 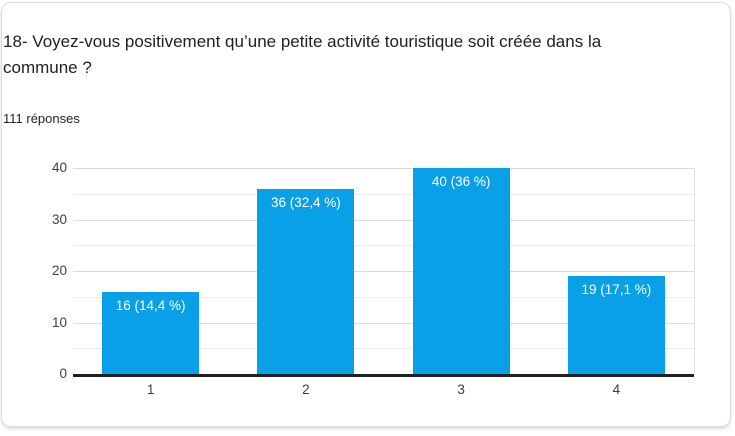 I want to click on x-axis-tick-label: 3, so click(x=461, y=389).